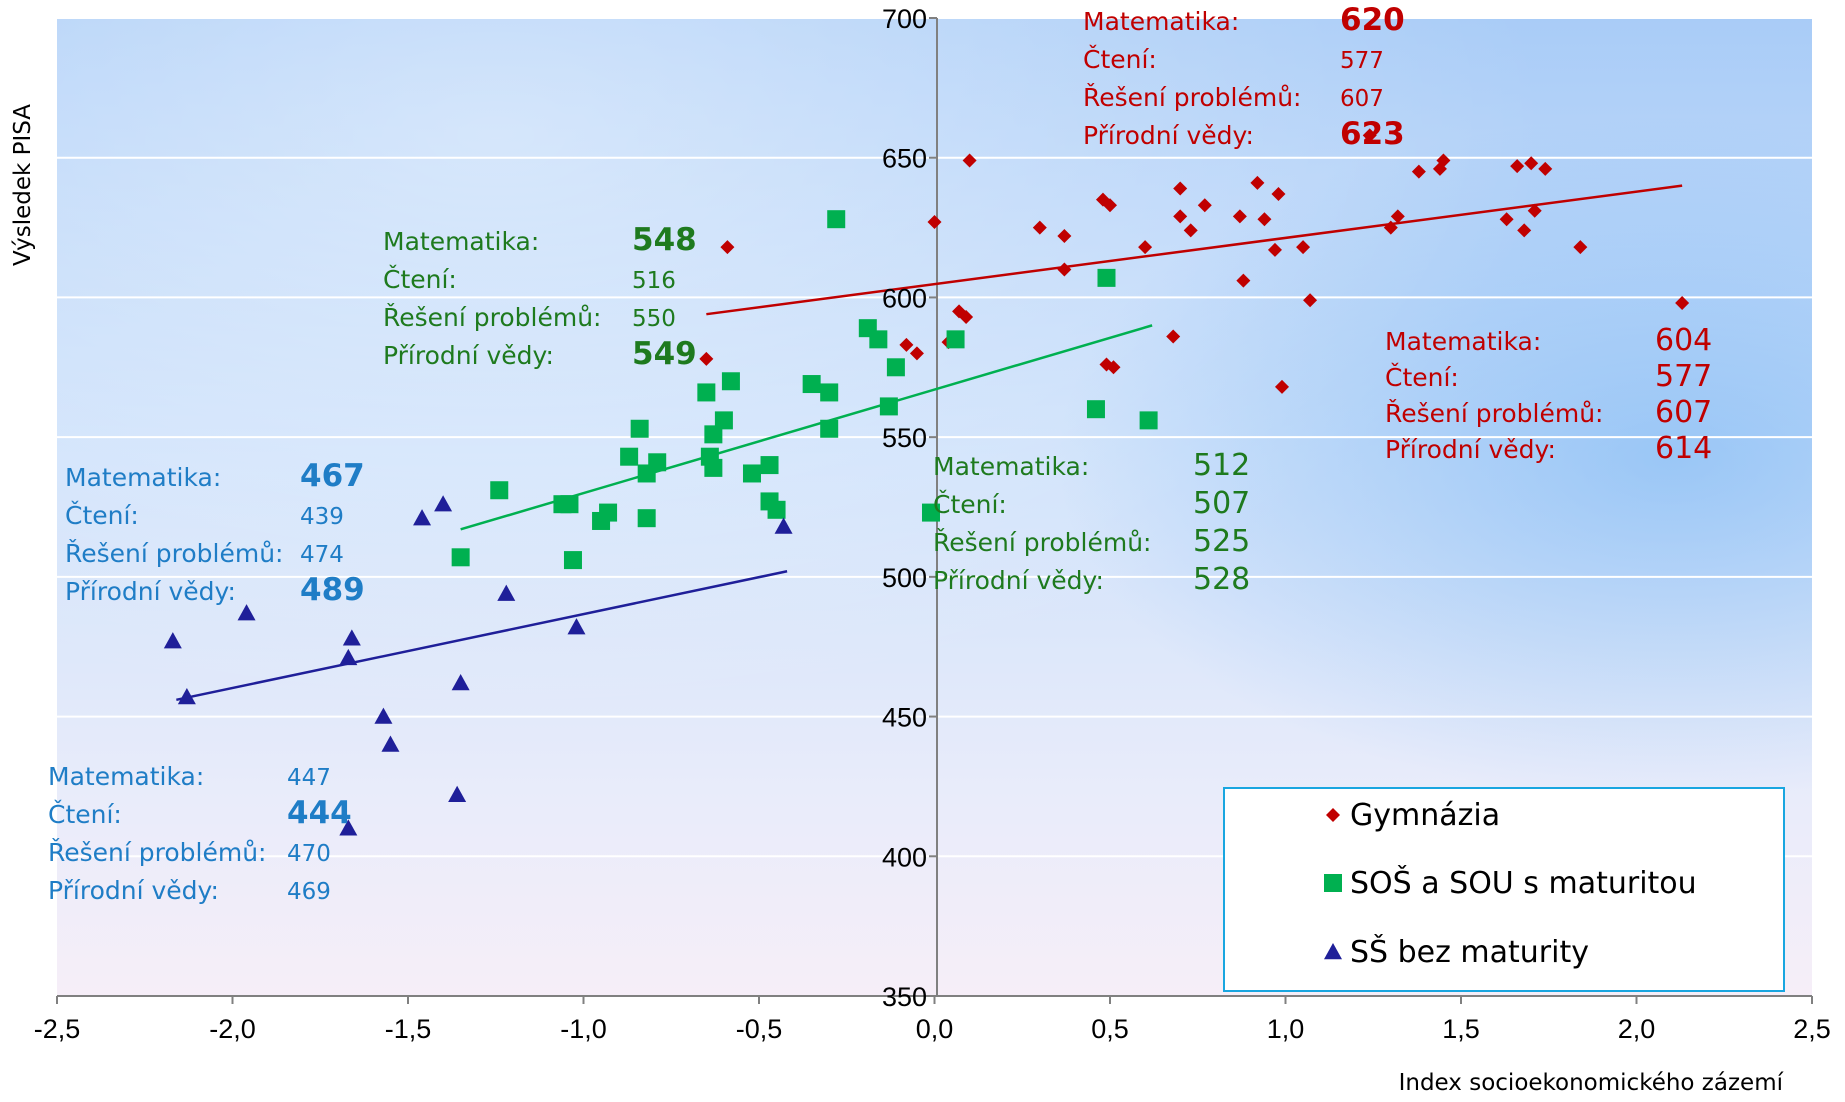 This screenshot has width=1845, height=1102. Describe the element at coordinates (1221, 541) in the screenshot. I see `annotation-value: 525` at that location.